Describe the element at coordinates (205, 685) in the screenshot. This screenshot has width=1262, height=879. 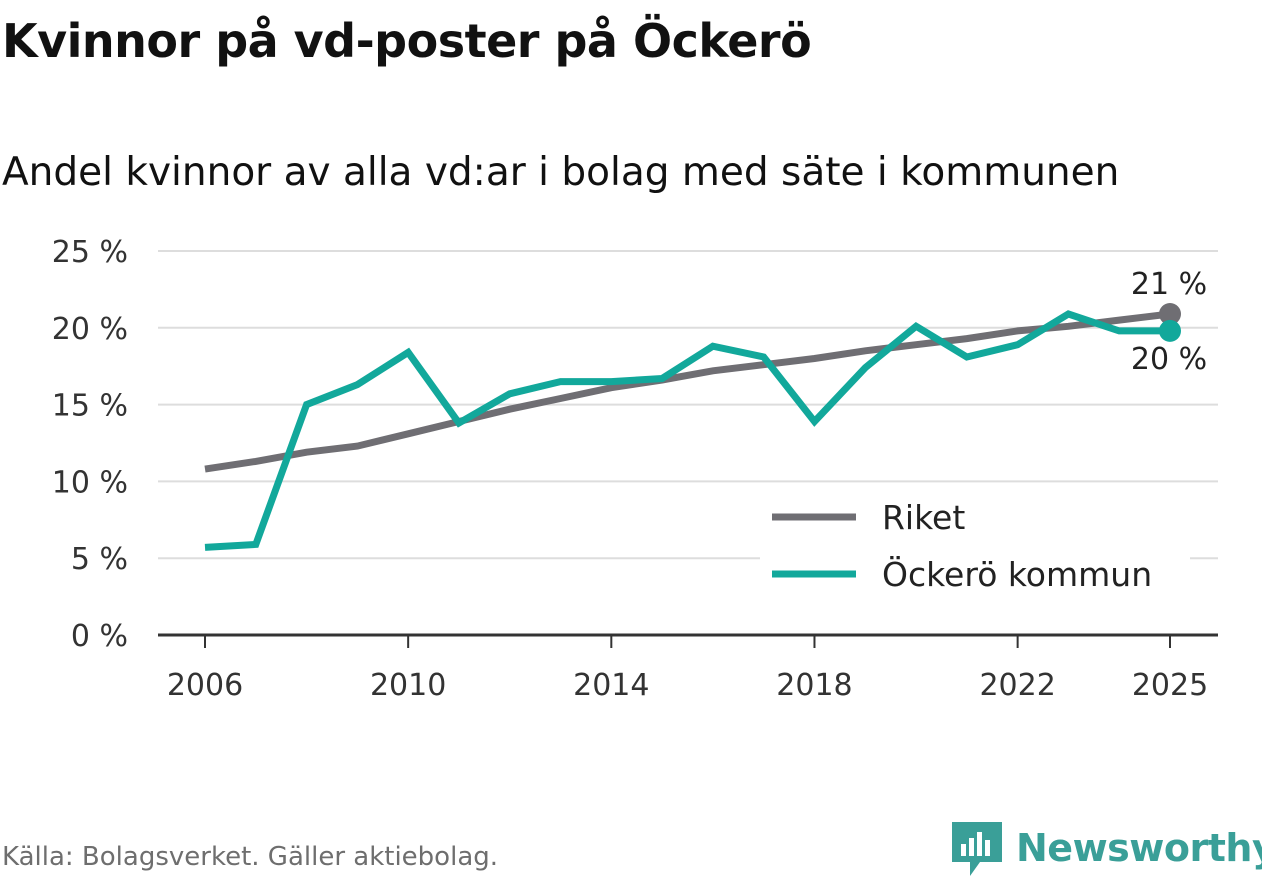
I see `x-tick-label: 2006` at that location.